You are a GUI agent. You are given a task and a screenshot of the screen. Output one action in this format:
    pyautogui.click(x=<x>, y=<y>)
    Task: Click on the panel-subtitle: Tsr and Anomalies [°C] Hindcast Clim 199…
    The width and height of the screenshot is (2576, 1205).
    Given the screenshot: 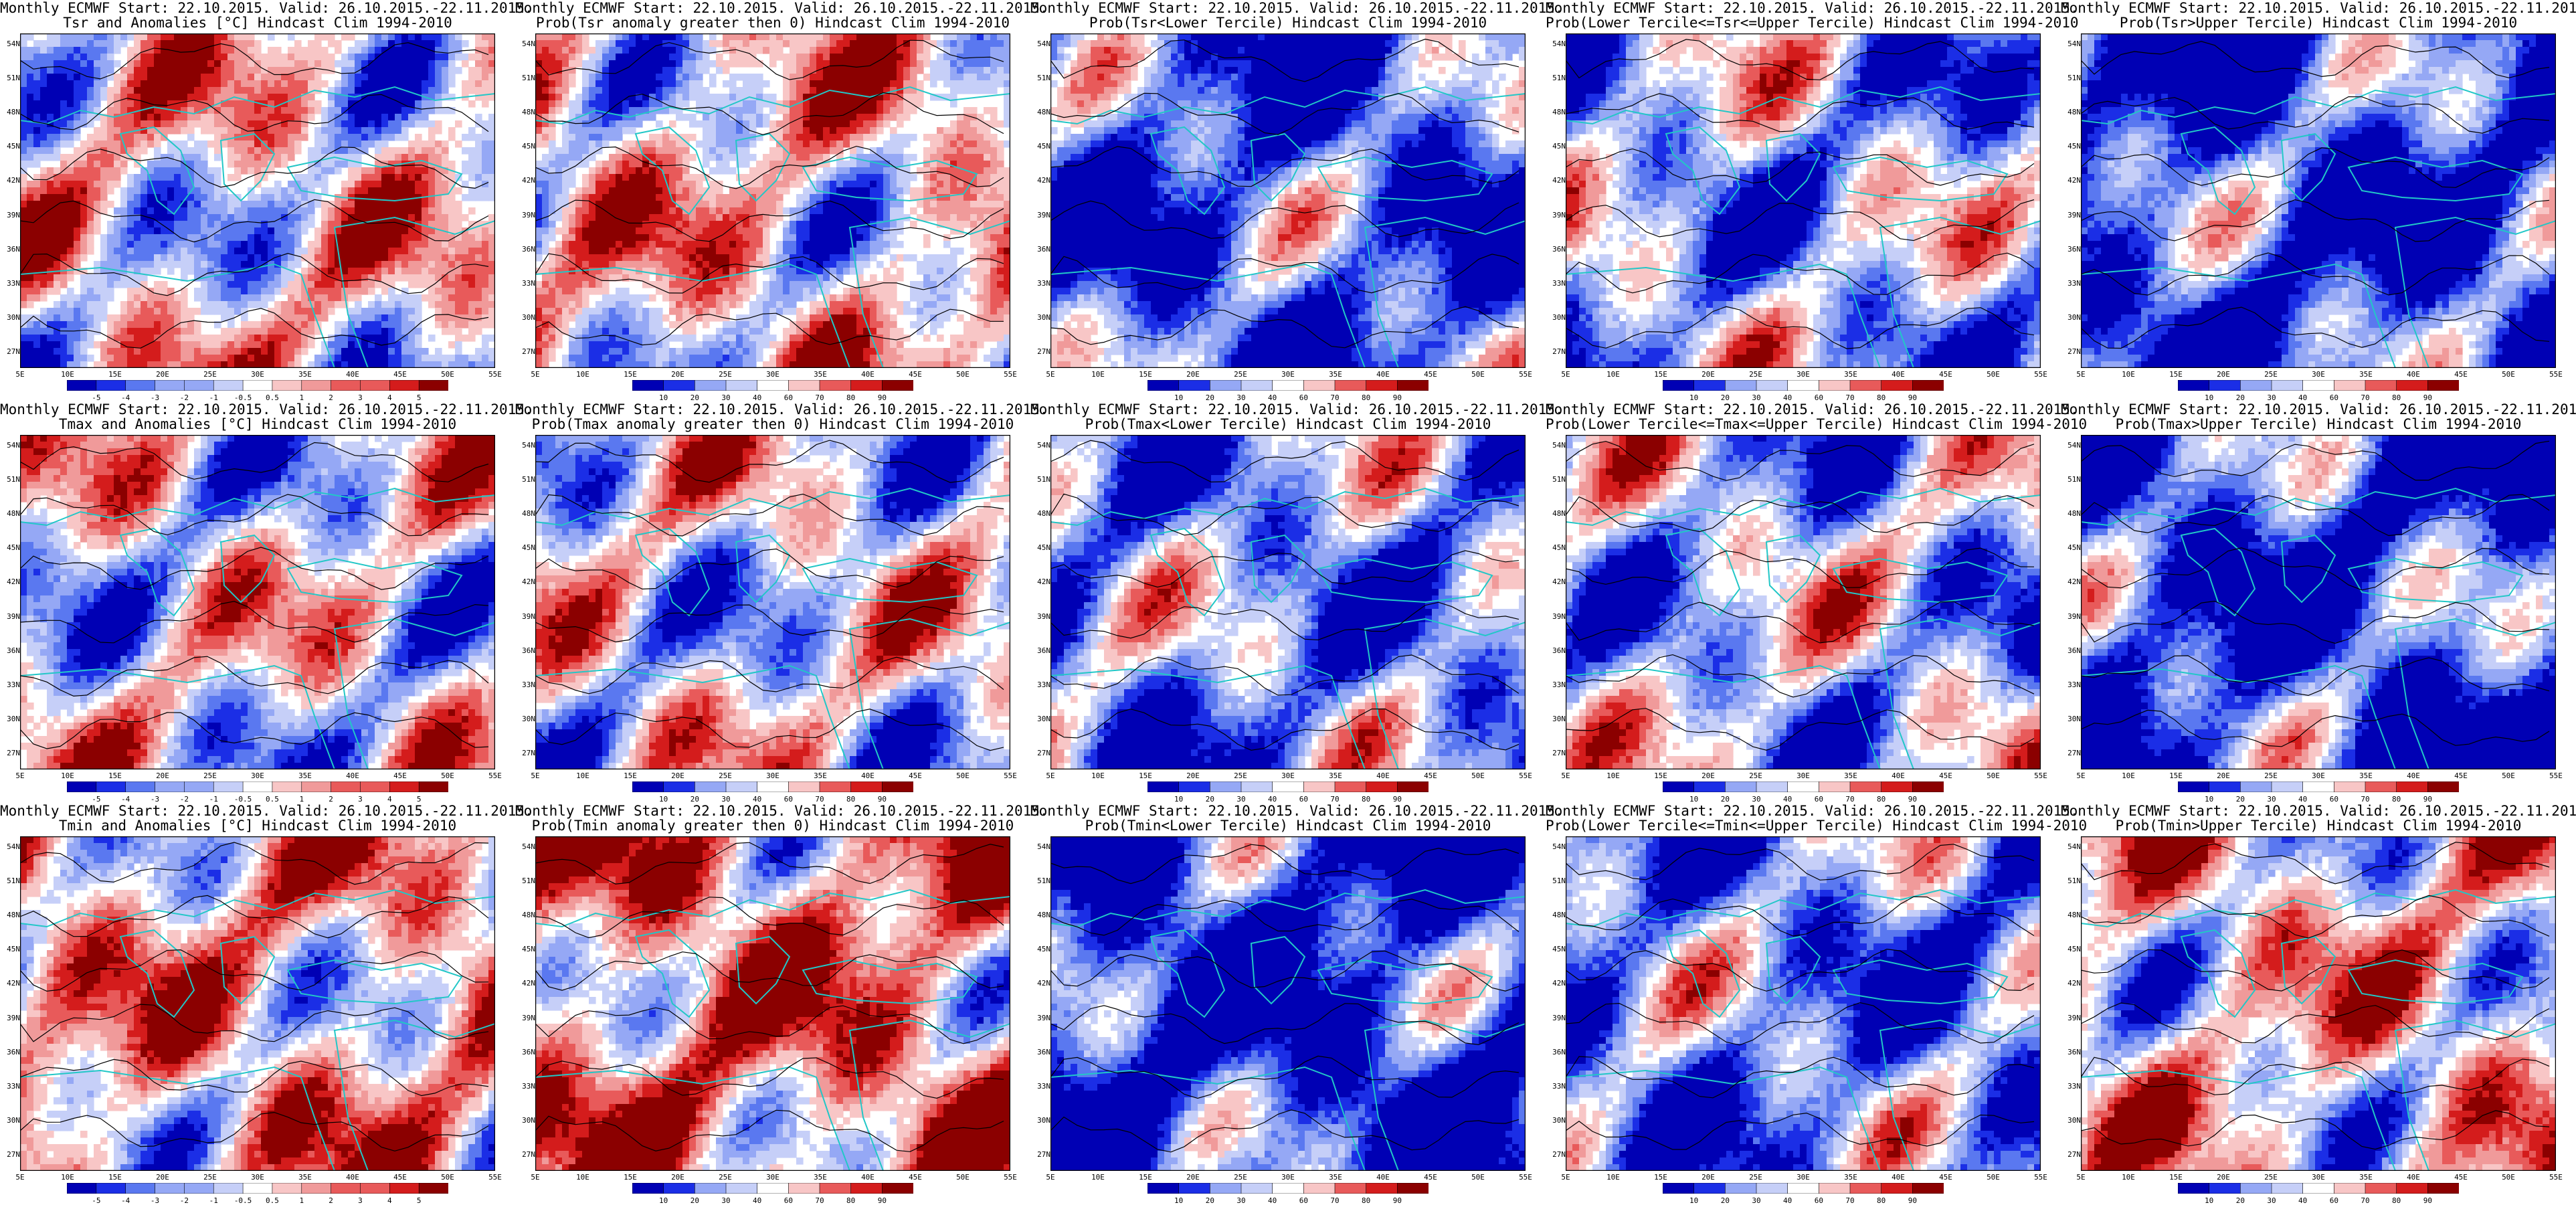 What is the action you would take?
    pyautogui.click(x=257, y=23)
    